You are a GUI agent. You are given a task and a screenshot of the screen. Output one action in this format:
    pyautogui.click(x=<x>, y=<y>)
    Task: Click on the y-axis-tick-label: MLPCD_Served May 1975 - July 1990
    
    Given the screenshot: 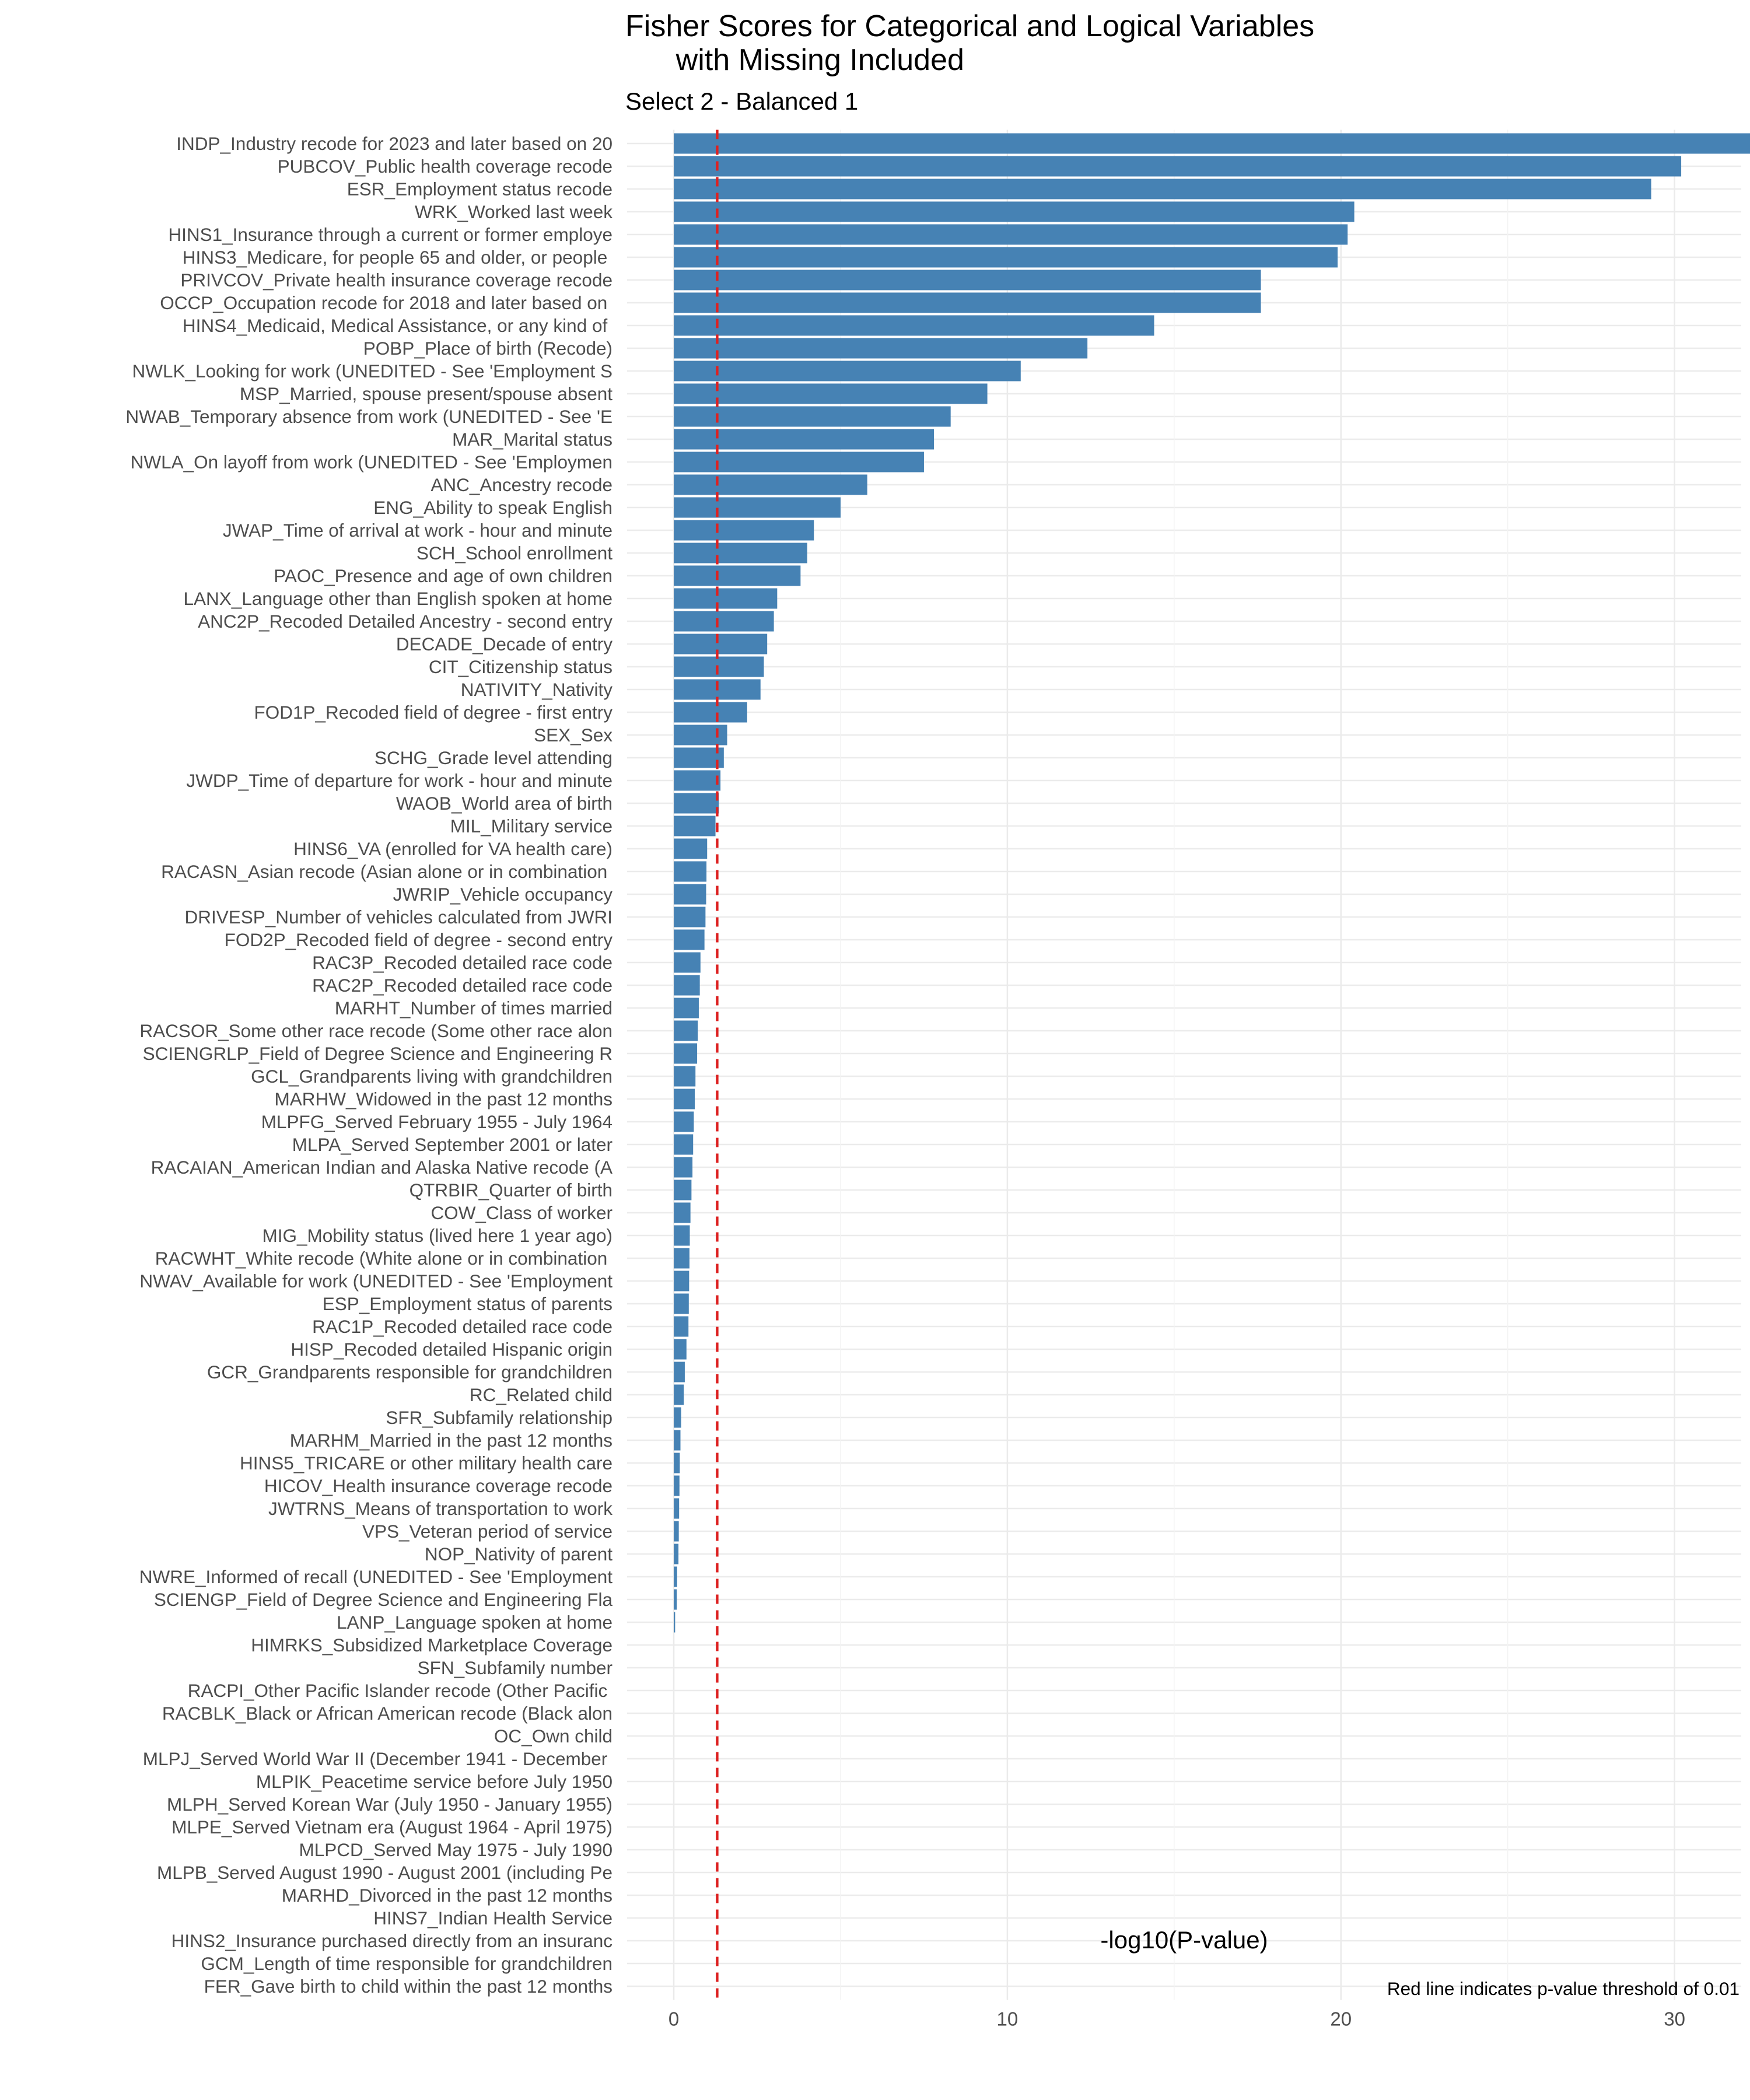 What is the action you would take?
    pyautogui.click(x=455, y=1849)
    